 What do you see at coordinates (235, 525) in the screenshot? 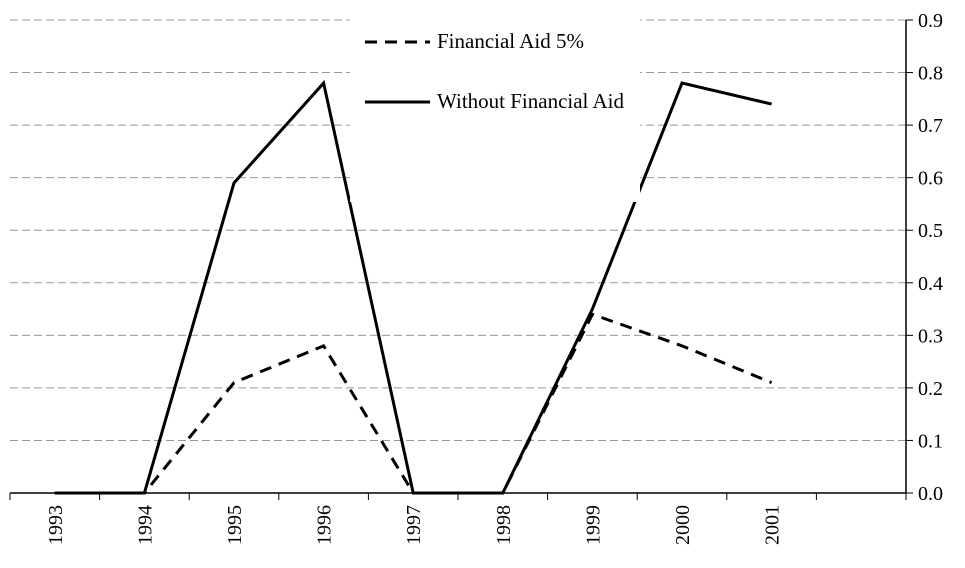
I see `x-tick-label: 1995` at bounding box center [235, 525].